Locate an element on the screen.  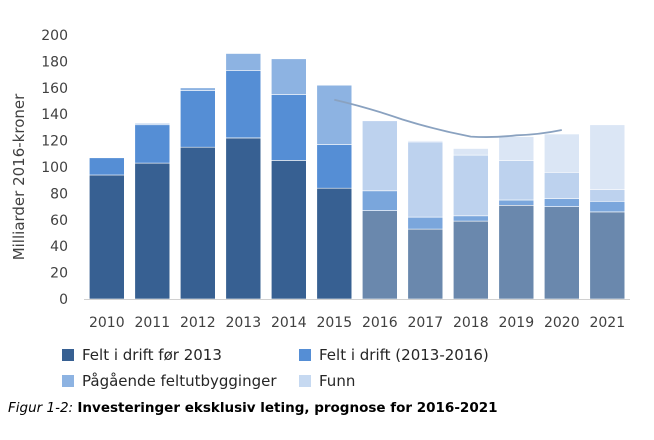
y-tick-label: 200 is located at coordinates (54, 36).